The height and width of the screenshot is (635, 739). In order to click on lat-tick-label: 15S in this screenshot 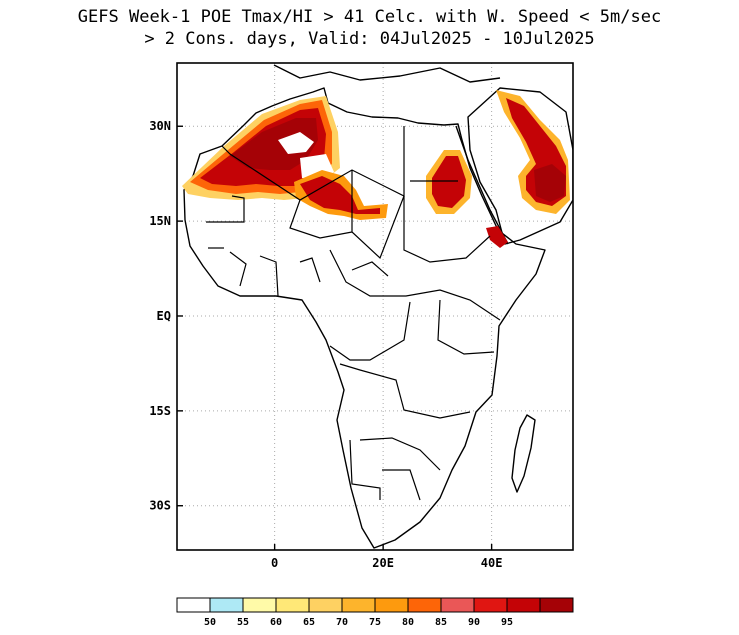, I will do `click(160, 411)`.